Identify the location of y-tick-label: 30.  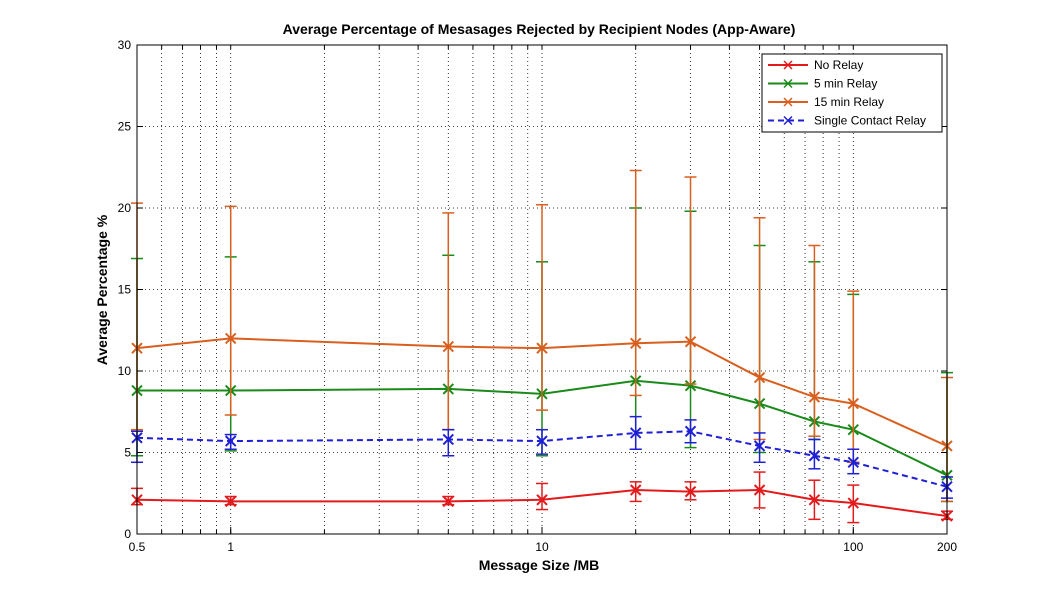
(125, 45).